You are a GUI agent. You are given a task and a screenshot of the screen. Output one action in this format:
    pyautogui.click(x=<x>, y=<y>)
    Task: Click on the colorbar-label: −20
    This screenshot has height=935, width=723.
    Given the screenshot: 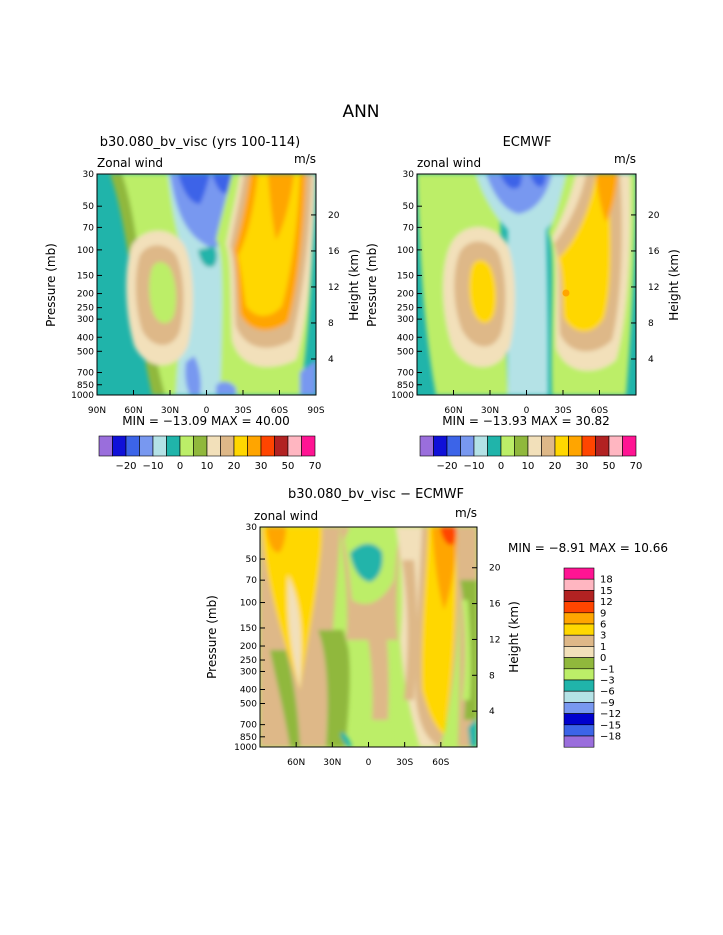 What is the action you would take?
    pyautogui.click(x=446, y=466)
    